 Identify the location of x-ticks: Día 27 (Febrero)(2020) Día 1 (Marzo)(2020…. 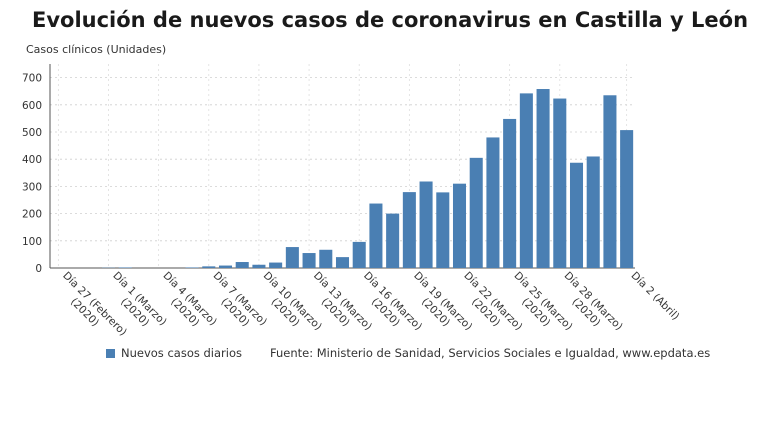
(371, 306).